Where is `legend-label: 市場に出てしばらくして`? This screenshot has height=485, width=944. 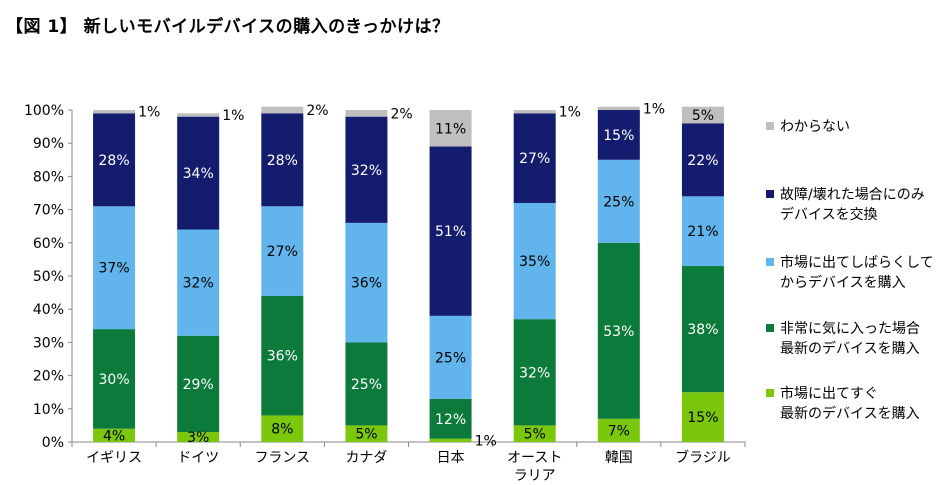 legend-label: 市場に出てしばらくして is located at coordinates (857, 262).